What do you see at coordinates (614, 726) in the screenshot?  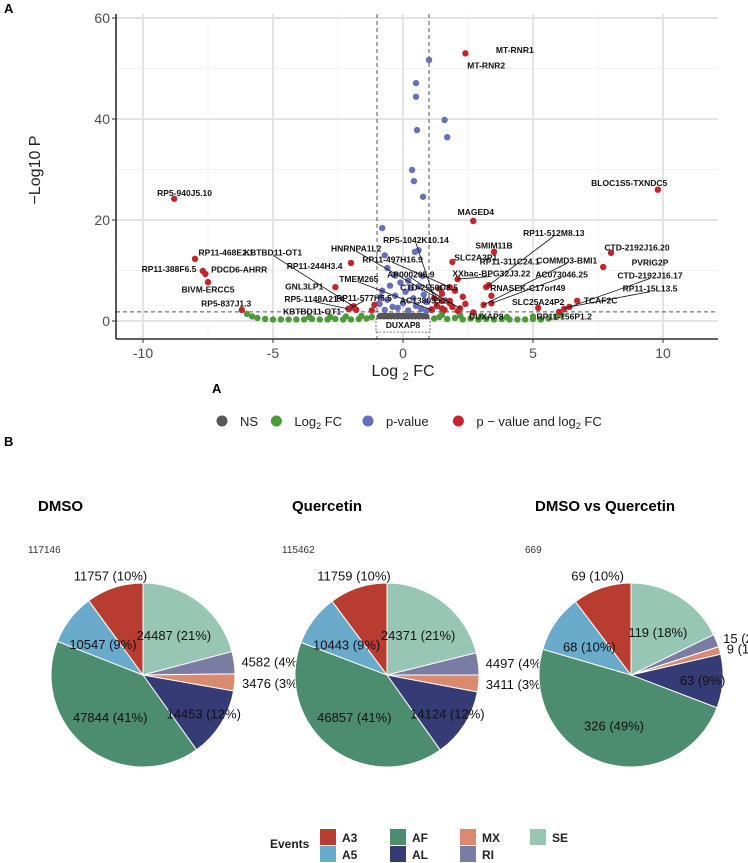 I see `pie-label-af: 326 (49%)` at bounding box center [614, 726].